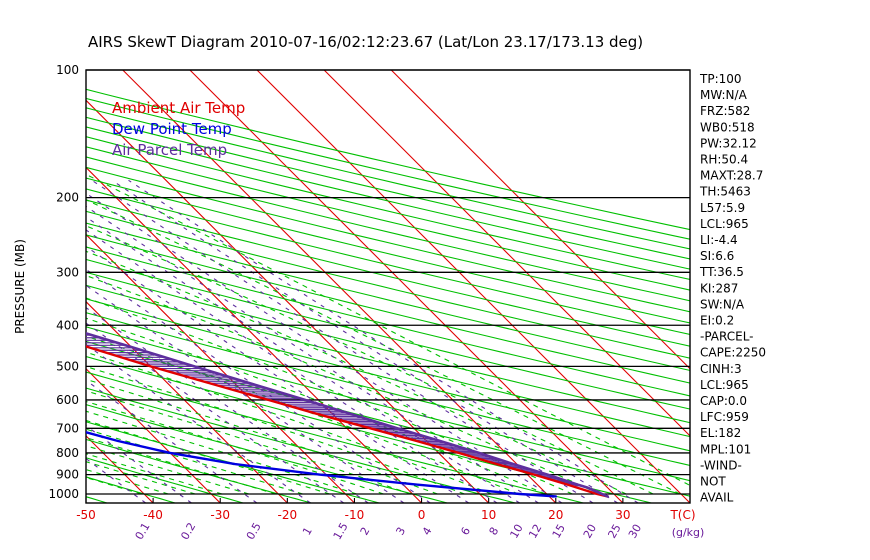  I want to click on mixing-ratio-tick-label: 1, so click(307, 531).